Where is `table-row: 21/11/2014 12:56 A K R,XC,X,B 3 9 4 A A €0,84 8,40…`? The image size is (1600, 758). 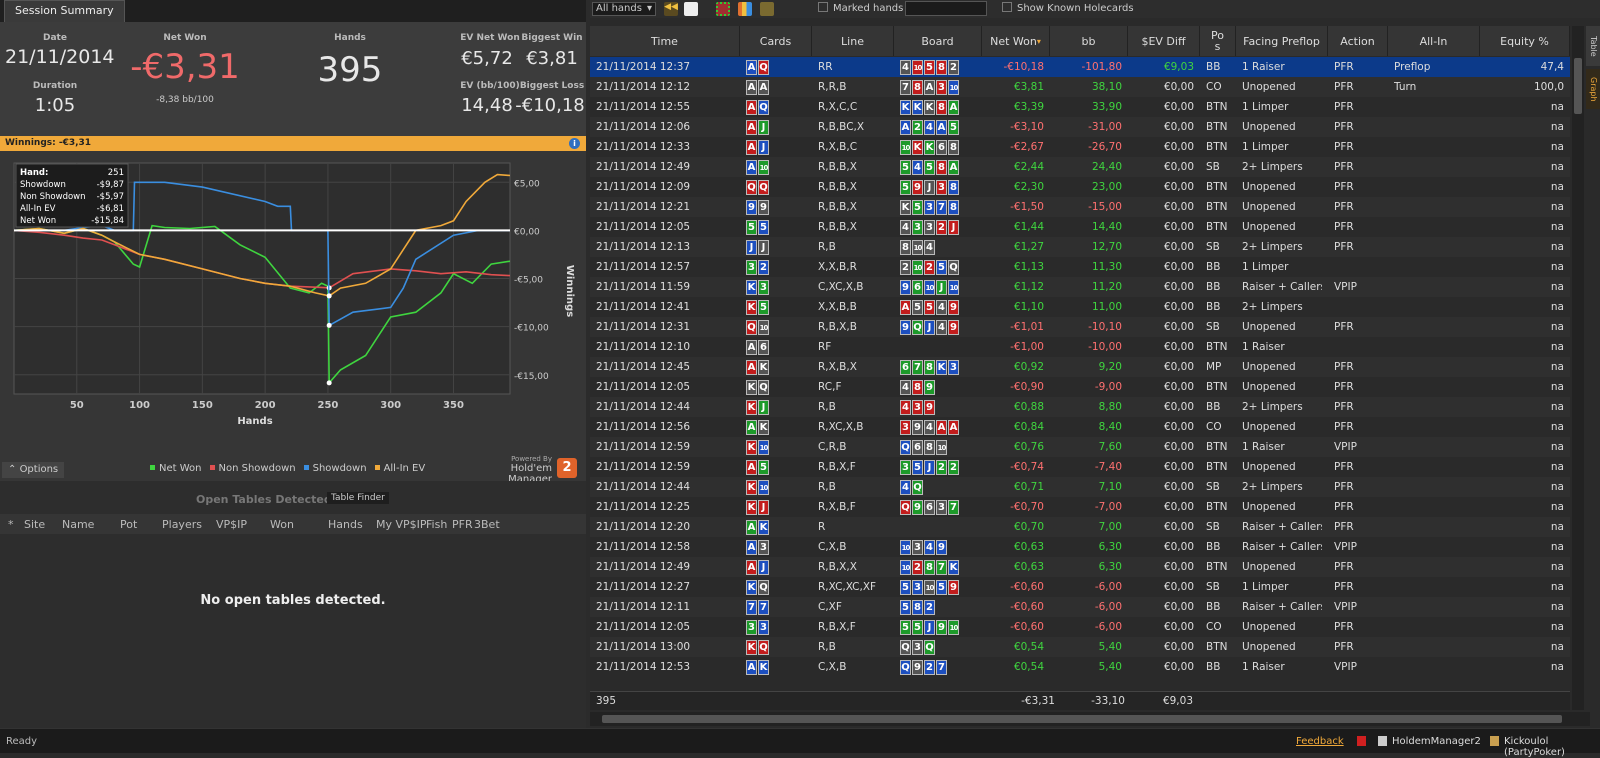 table-row: 21/11/2014 12:56 A K R,XC,X,B 3 9 4 A A €0,84 8,40… is located at coordinates (1080, 427).